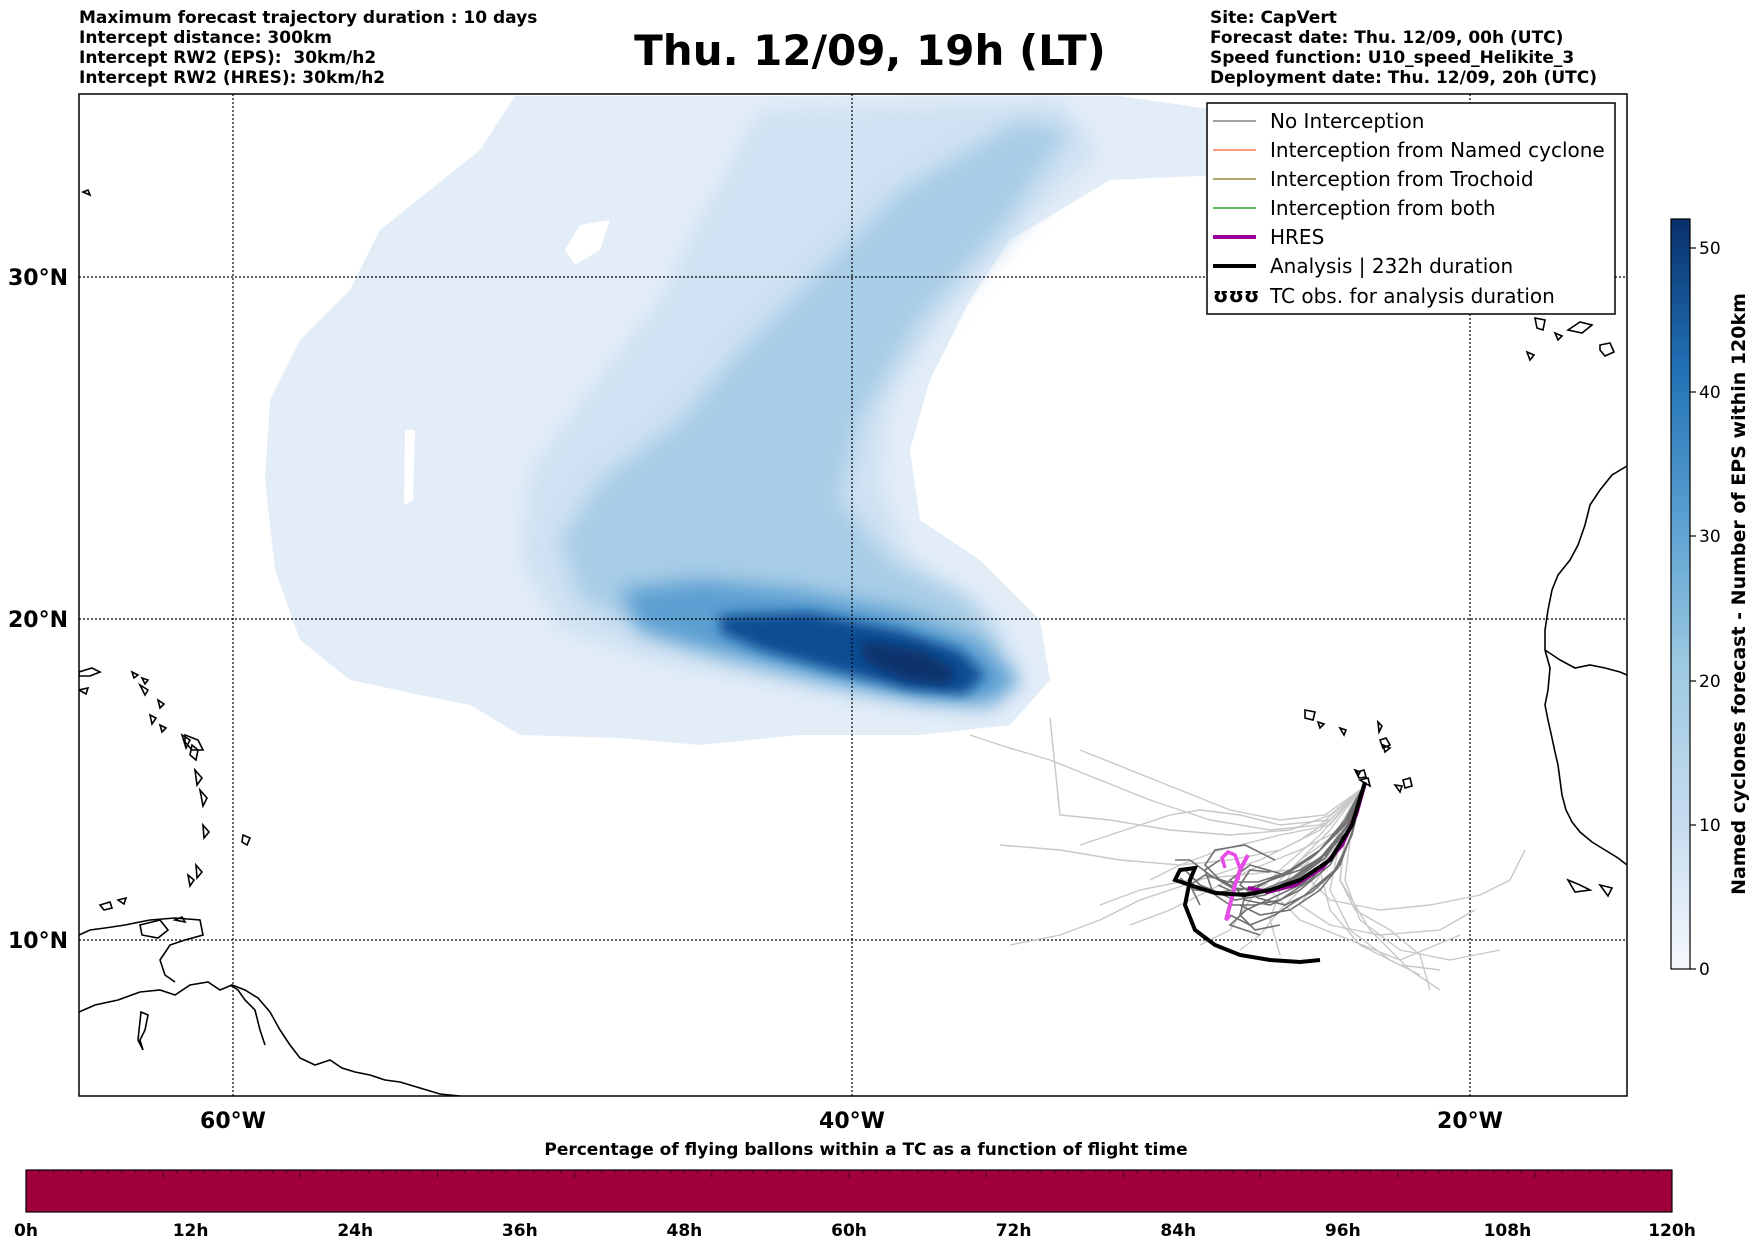  What do you see at coordinates (1710, 393) in the screenshot?
I see `colorbar-tick-40: 40` at bounding box center [1710, 393].